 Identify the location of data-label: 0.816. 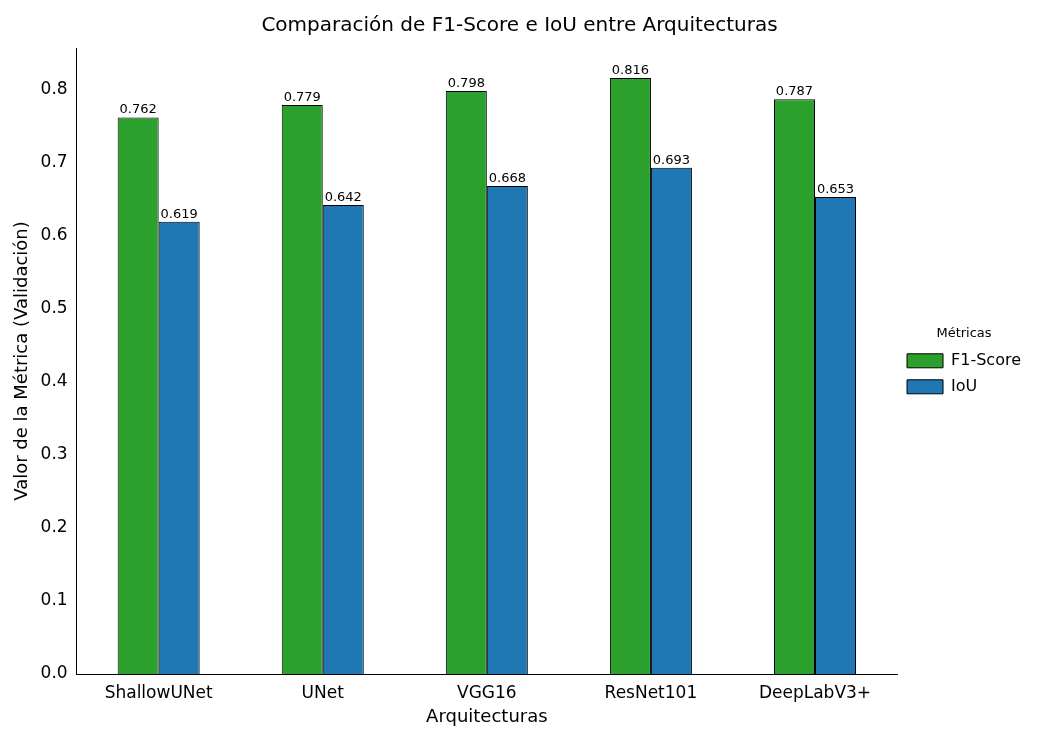
(630, 69).